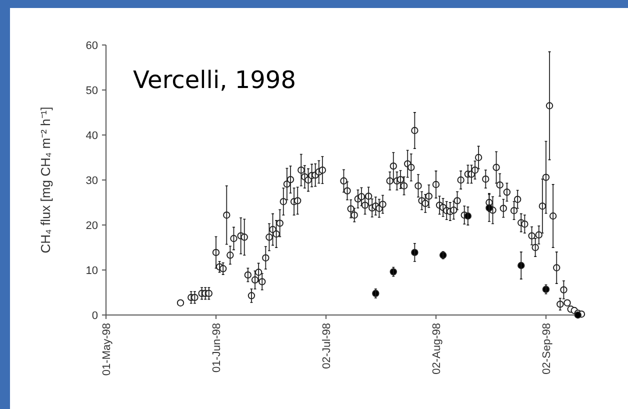  Describe the element at coordinates (214, 80) in the screenshot. I see `text: Vercelli, 1998` at that location.